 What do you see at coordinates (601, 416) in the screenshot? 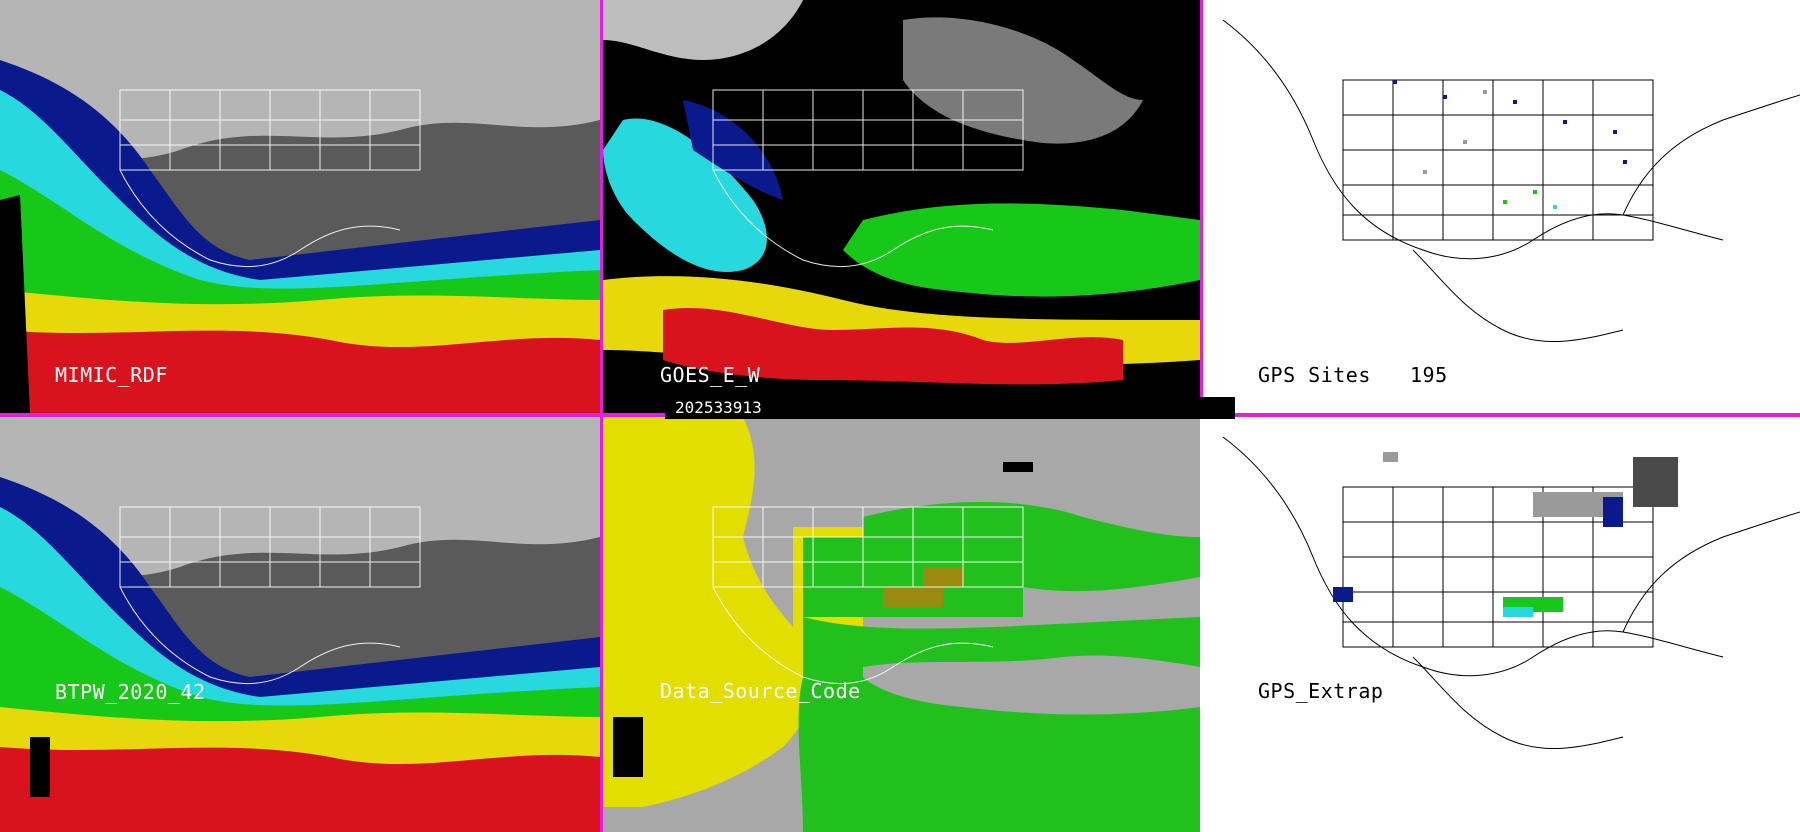
I see `separator-vertical-left` at bounding box center [601, 416].